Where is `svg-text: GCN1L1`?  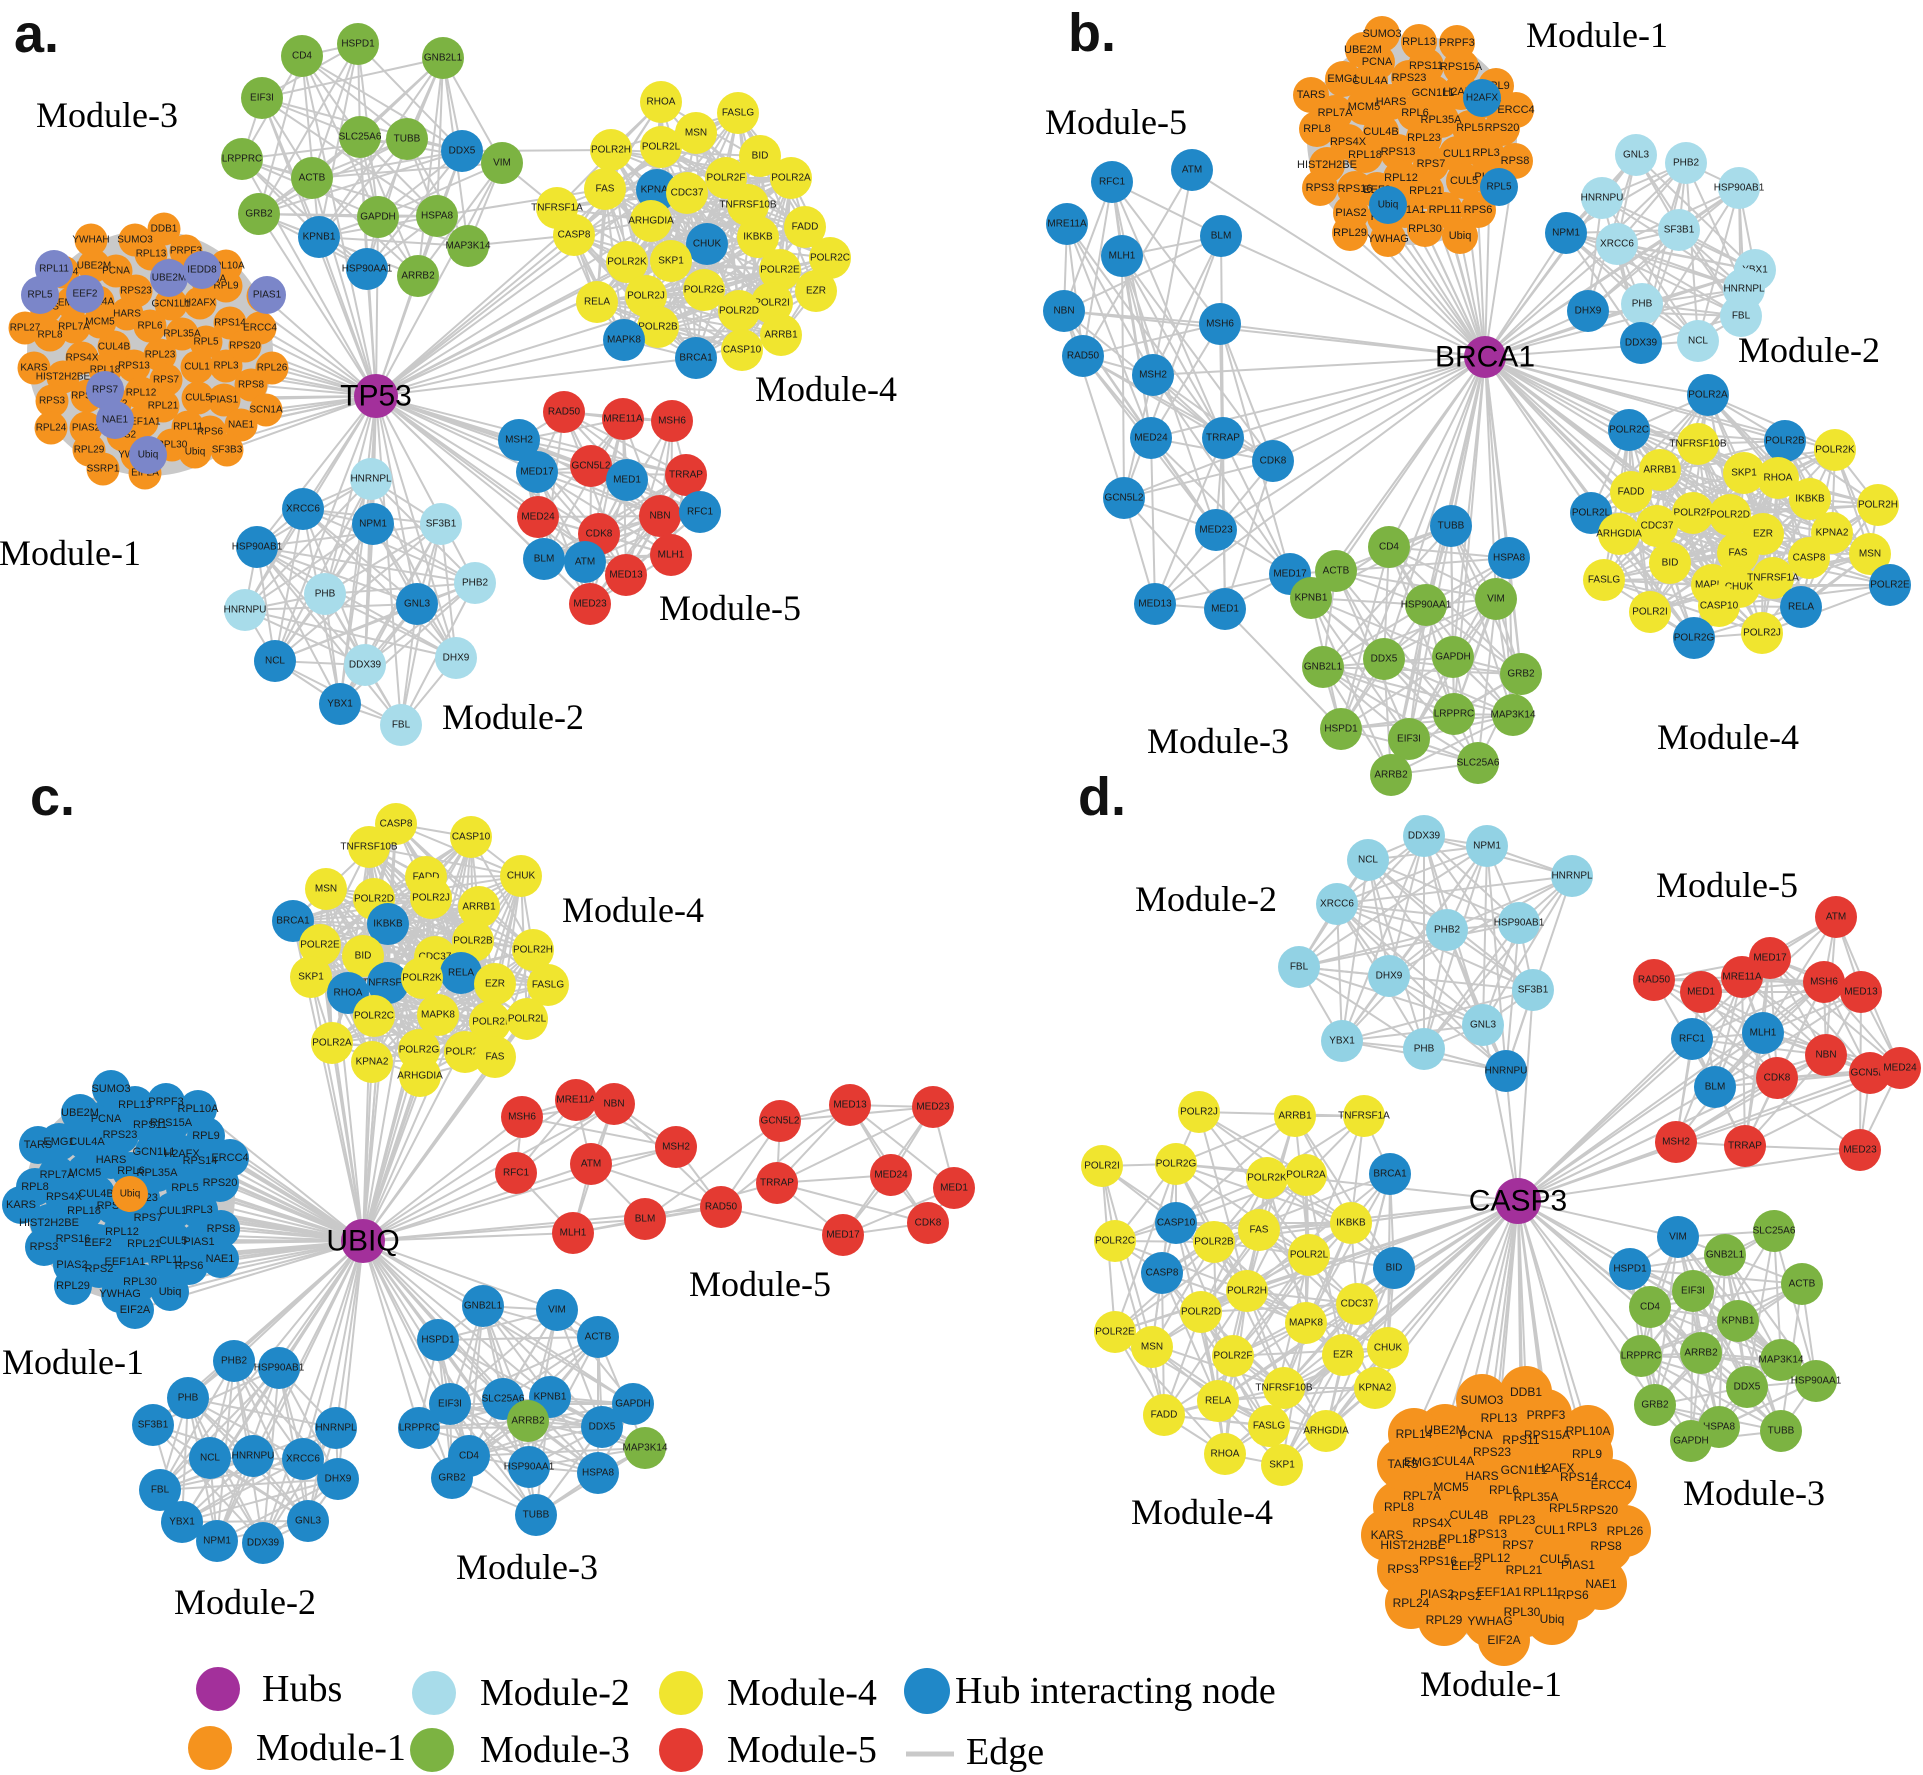 svg-text: GCN1L1 is located at coordinates (154, 1152).